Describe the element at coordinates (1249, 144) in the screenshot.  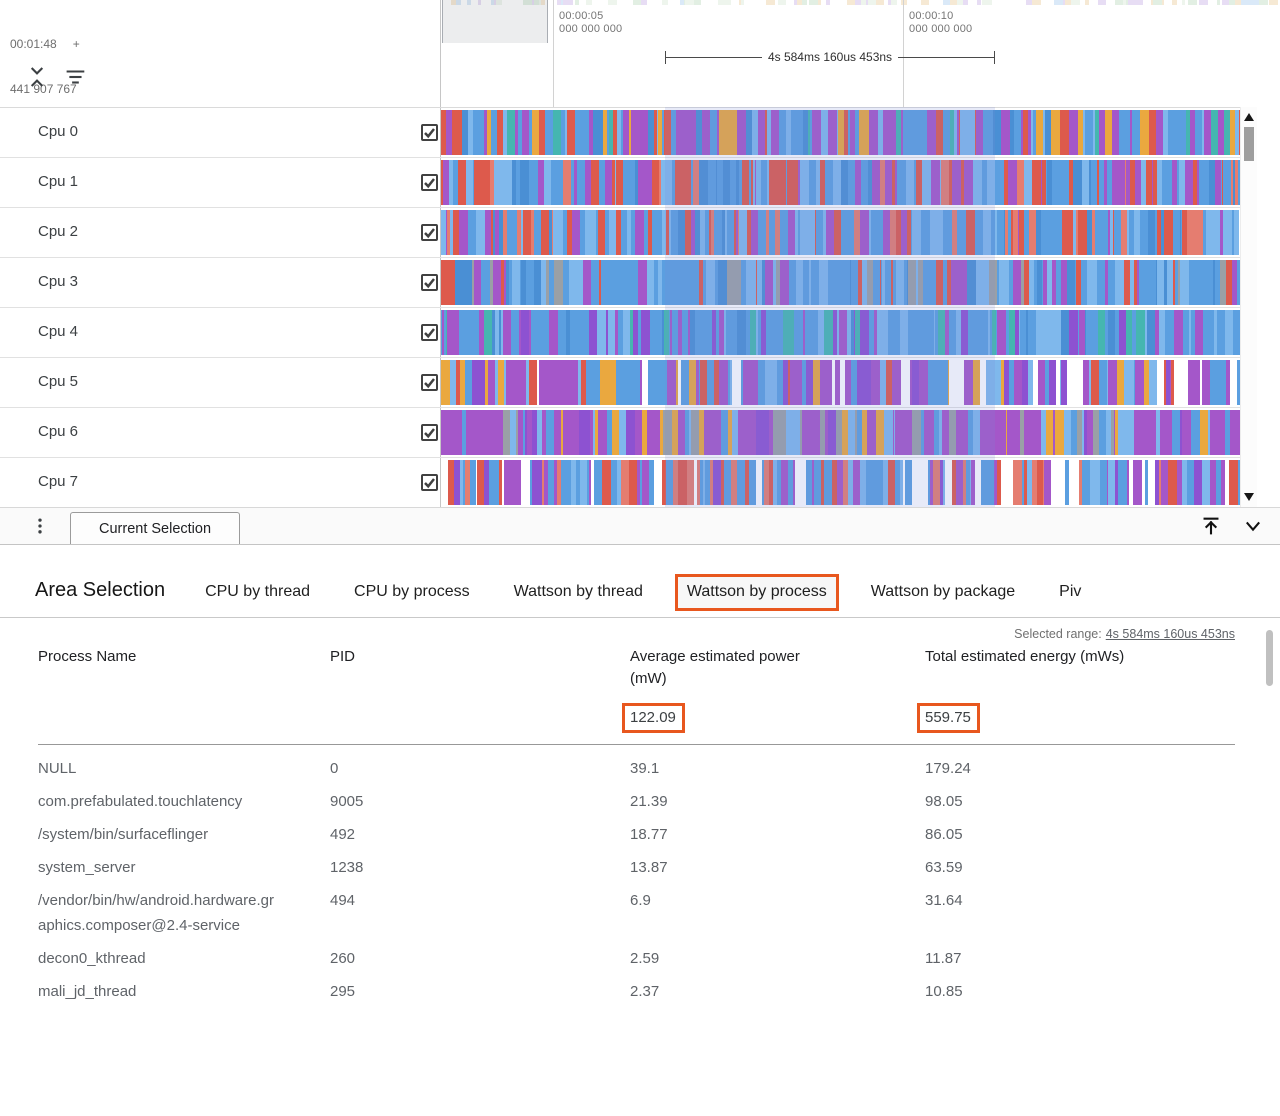
I see `scrollbar-thumb` at that location.